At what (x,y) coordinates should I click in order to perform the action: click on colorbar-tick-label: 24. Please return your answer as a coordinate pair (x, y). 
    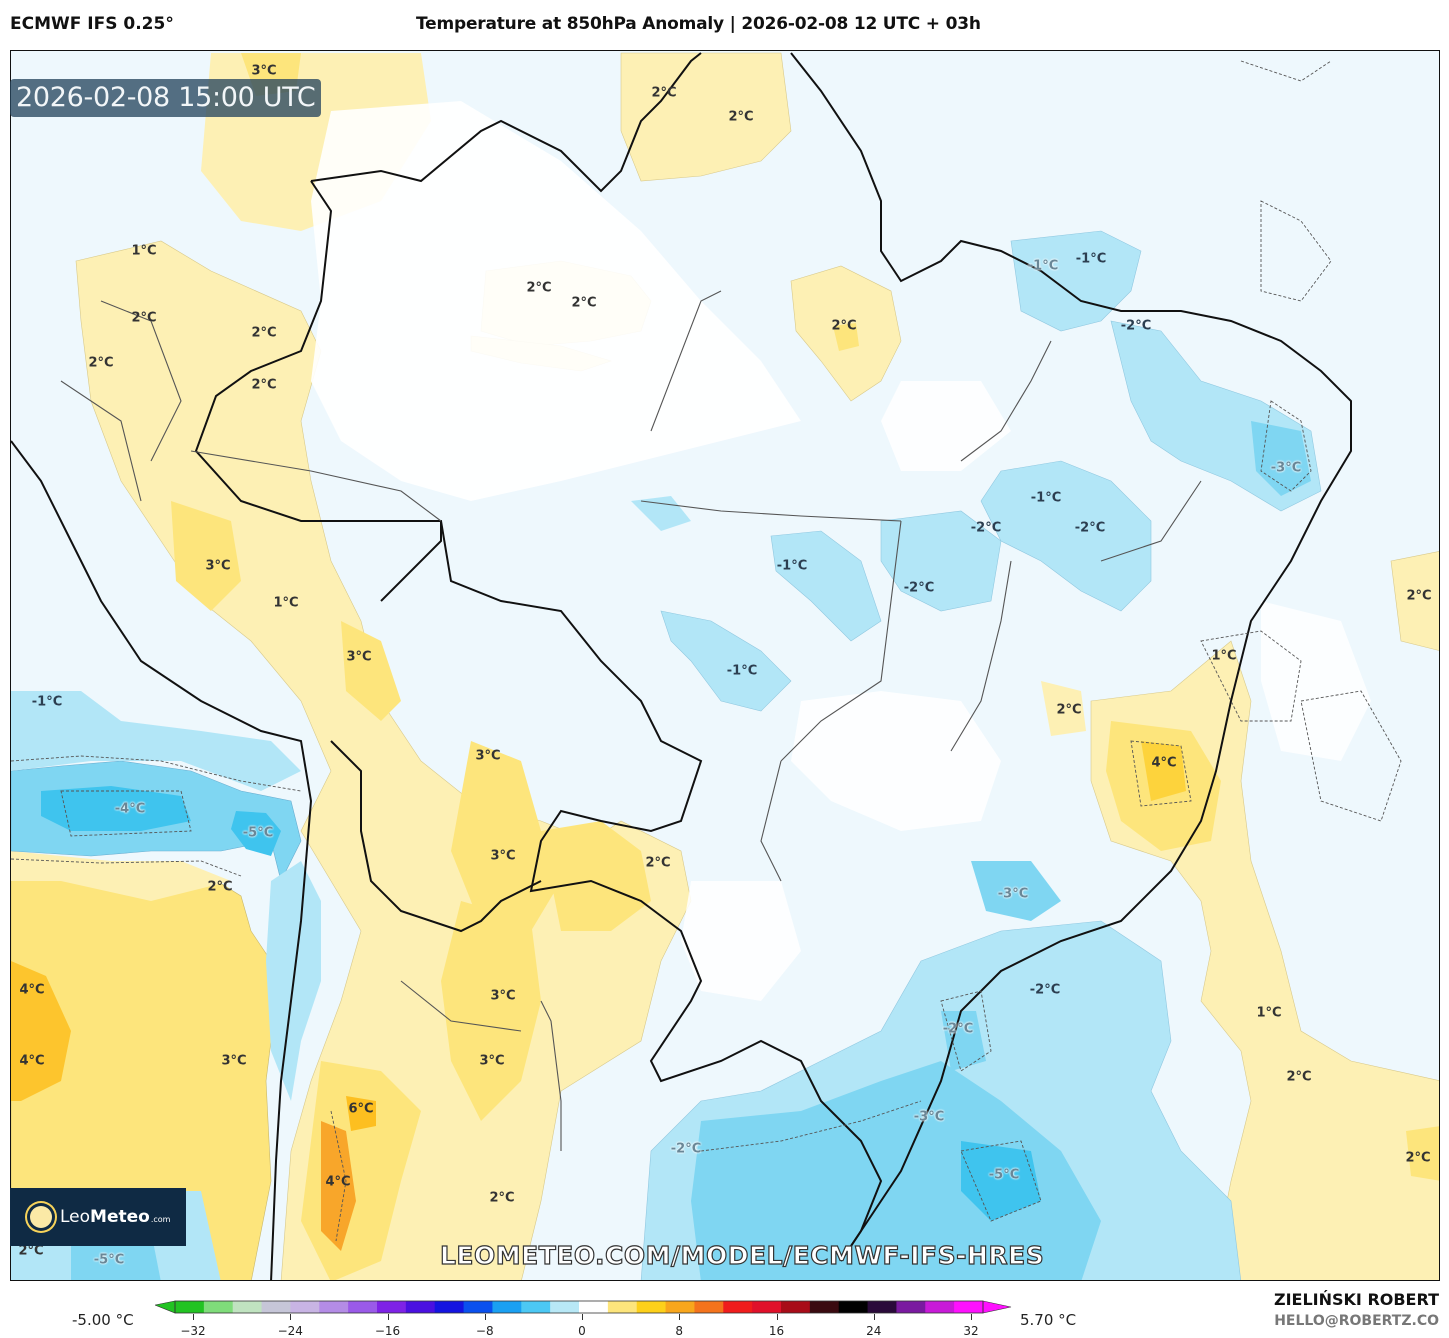
    Looking at the image, I should click on (874, 1331).